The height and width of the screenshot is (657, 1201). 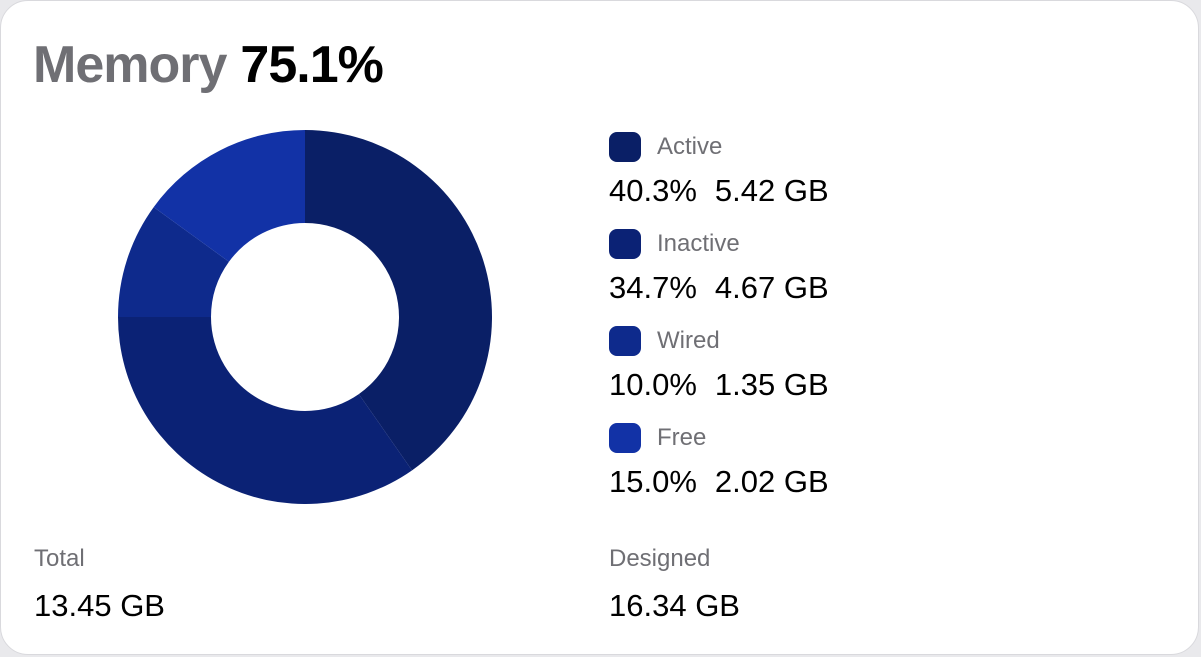 I want to click on memory-title-label: Memory, so click(x=130, y=65).